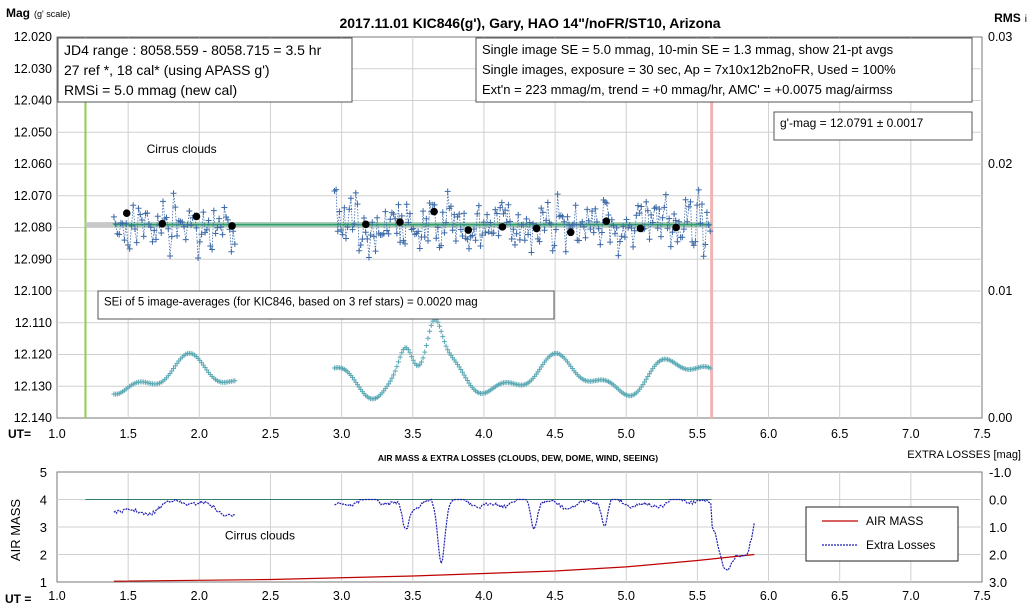 The height and width of the screenshot is (609, 1031). I want to click on sei-box-frame, so click(326, 305).